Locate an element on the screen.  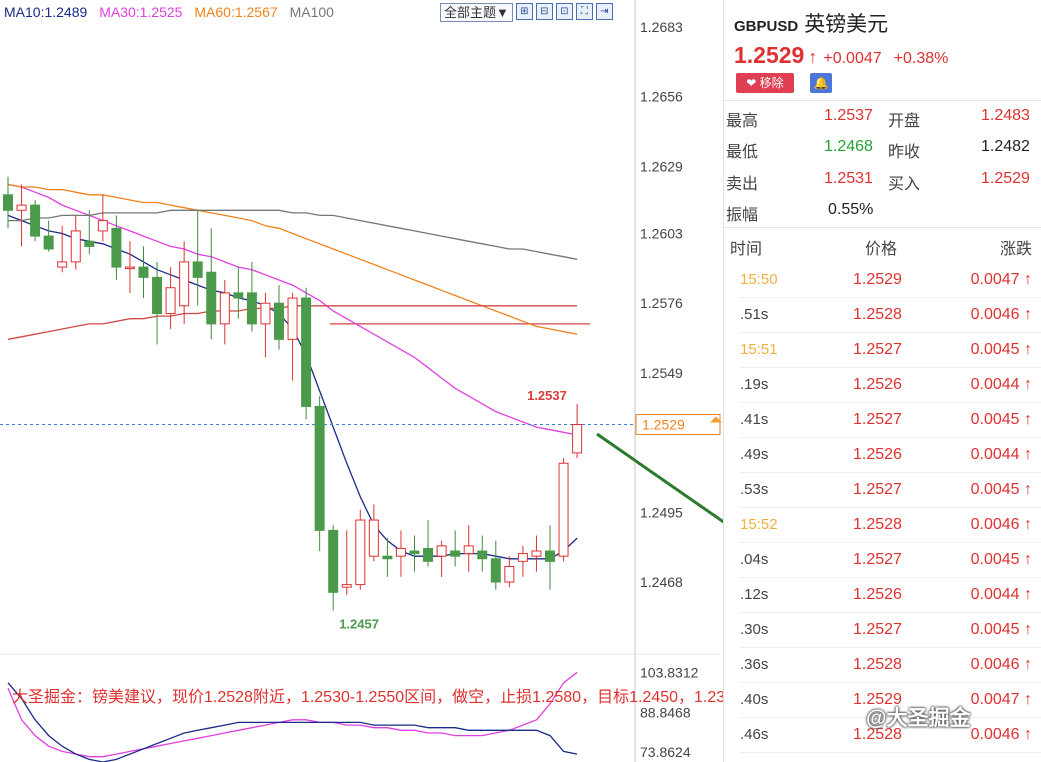
tick-row: 15:51 1.2527 0.0045 ↑ is located at coordinates (882, 350).